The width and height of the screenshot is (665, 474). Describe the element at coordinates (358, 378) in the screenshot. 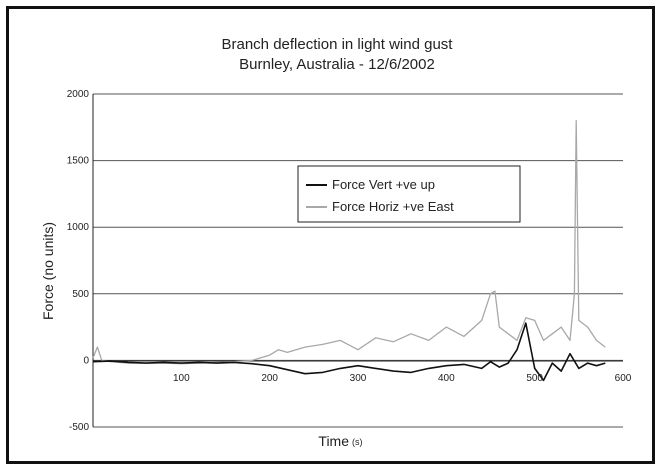

I see `x-tick-label: 300` at that location.